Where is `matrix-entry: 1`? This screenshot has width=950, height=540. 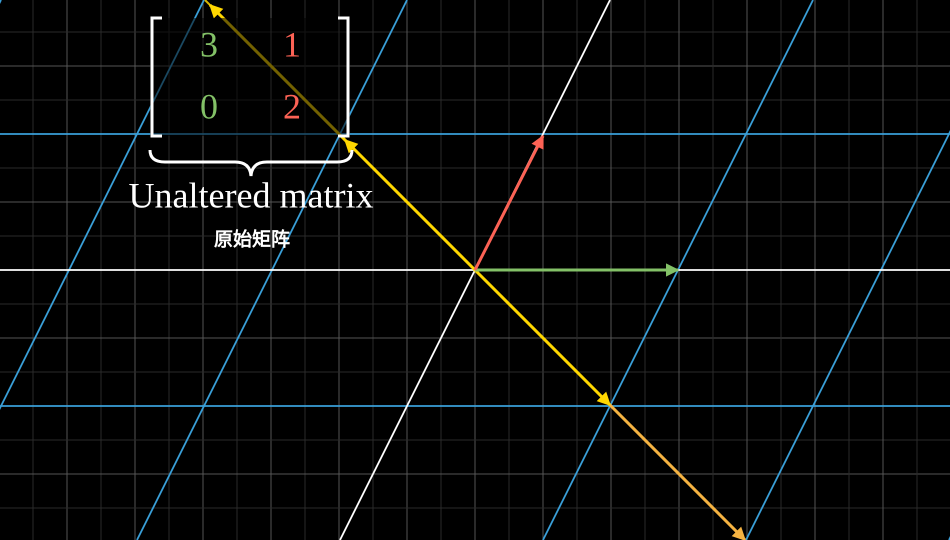
matrix-entry: 1 is located at coordinates (292, 44).